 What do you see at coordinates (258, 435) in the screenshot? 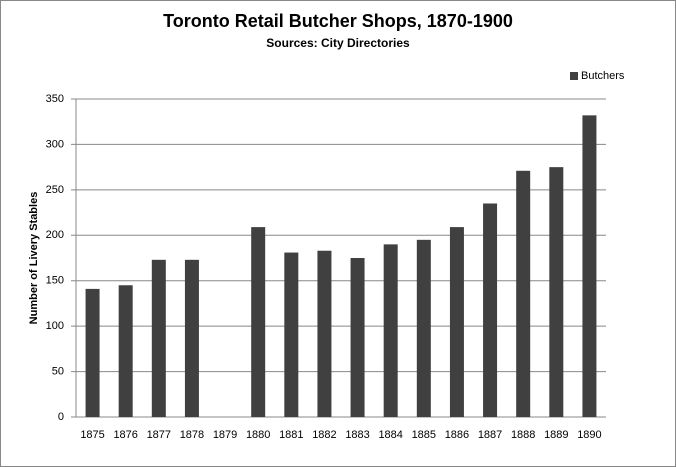
I see `x-tick-label: 1880` at bounding box center [258, 435].